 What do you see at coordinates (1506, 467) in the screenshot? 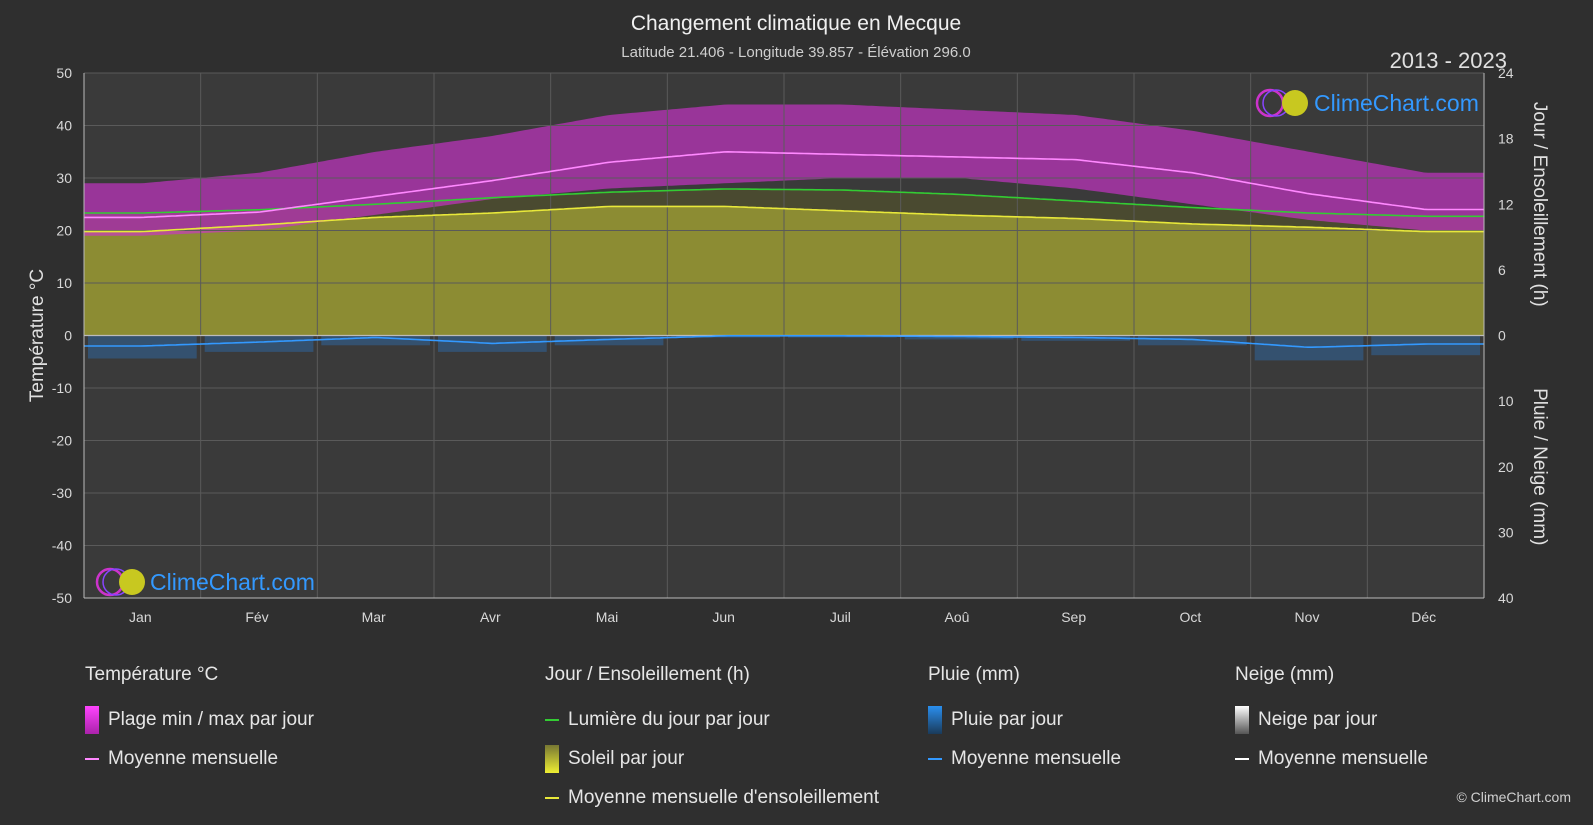
I see `right-tick-label-precip: 20` at bounding box center [1506, 467].